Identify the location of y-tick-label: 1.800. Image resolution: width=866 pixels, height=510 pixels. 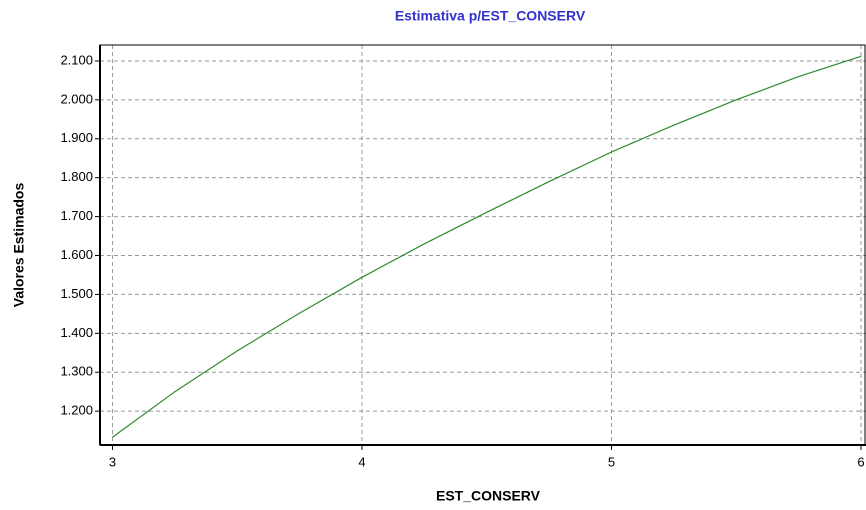
(76, 176).